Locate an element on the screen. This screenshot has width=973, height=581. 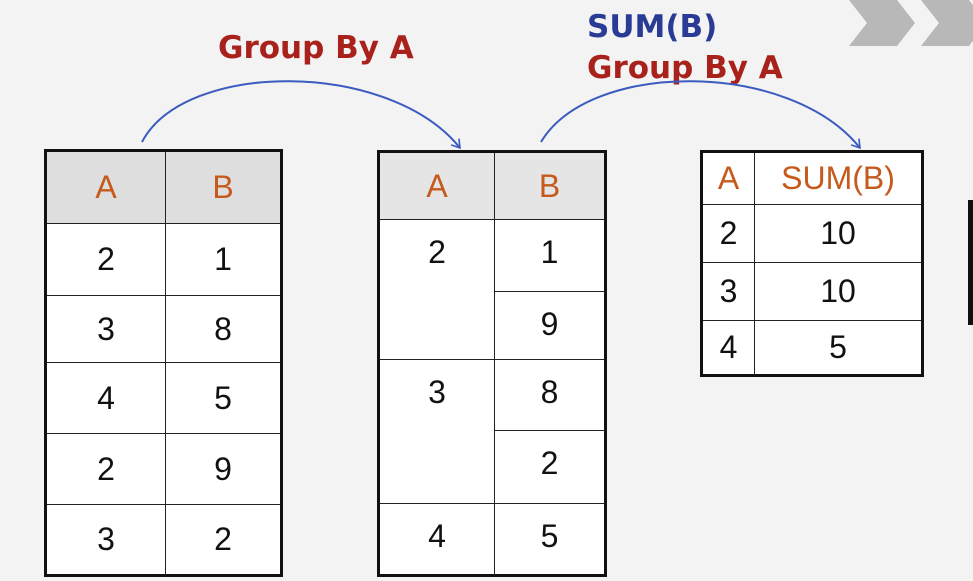
group-key: 4 is located at coordinates (436, 539).